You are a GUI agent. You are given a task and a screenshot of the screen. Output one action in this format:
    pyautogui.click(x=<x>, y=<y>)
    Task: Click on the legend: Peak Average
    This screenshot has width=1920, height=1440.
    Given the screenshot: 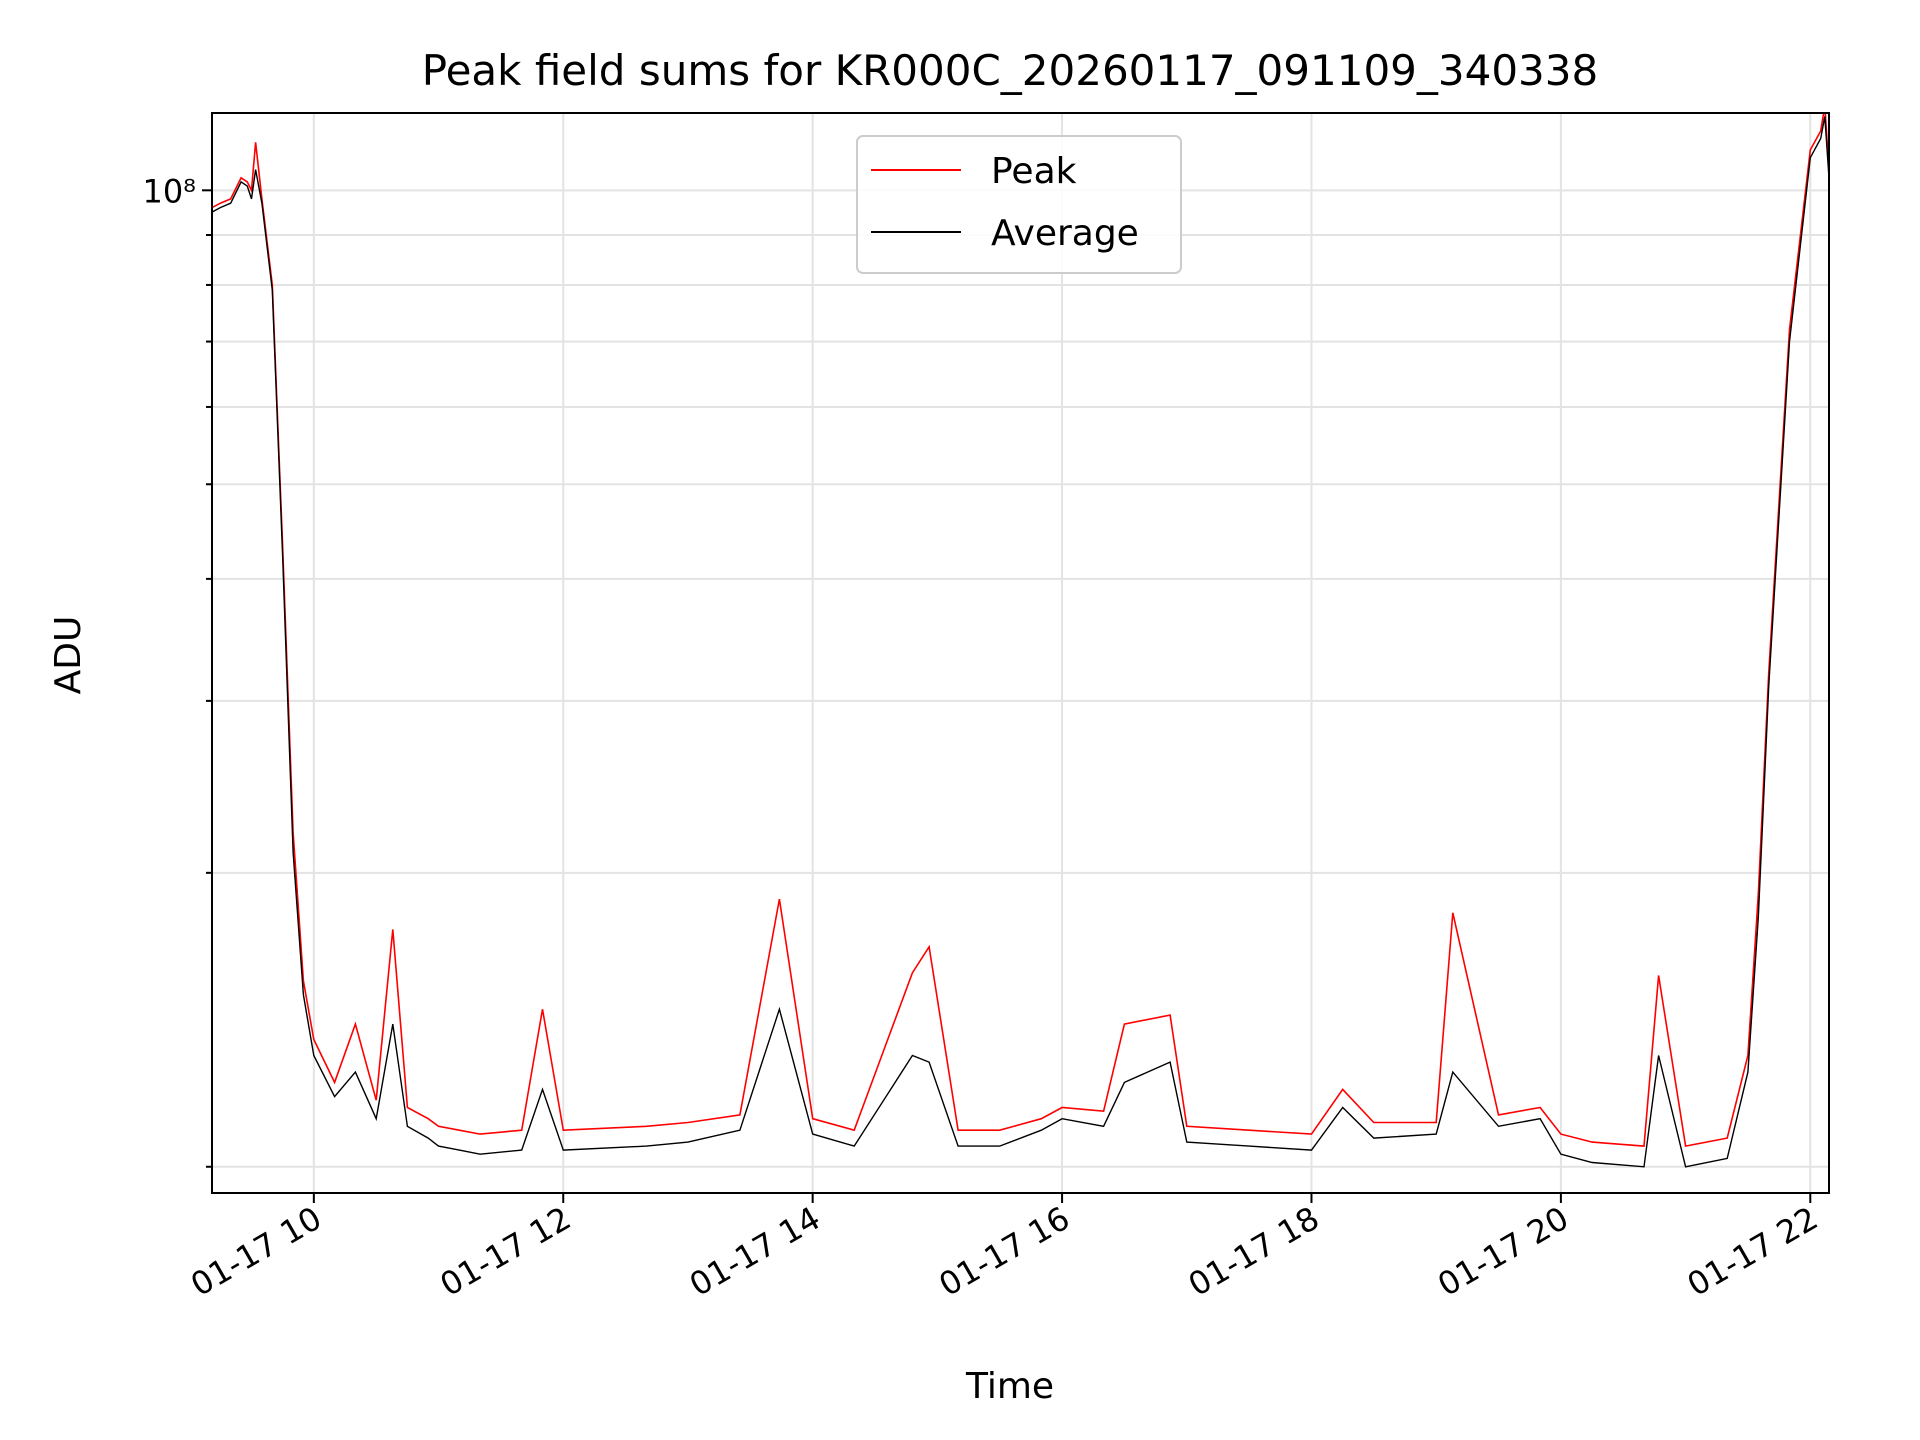 What is the action you would take?
    pyautogui.click(x=1019, y=204)
    